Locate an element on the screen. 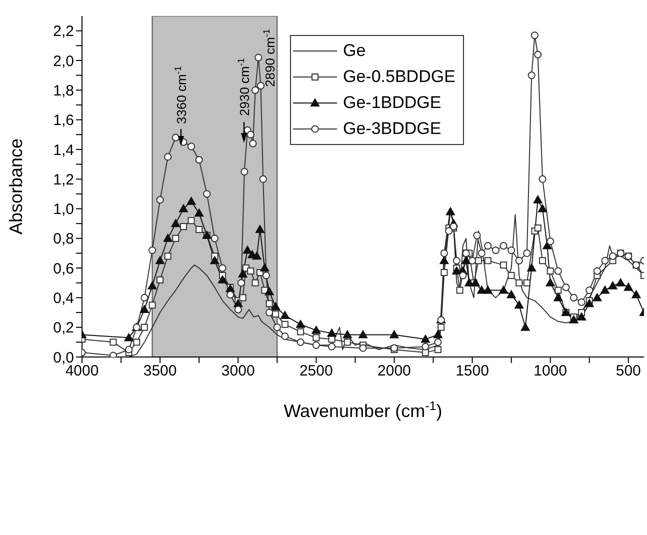 Image resolution: width=647 pixels, height=535 pixels. x-axis-title: Wavenumber (cm$^{-1}$) is located at coordinates (363, 410).